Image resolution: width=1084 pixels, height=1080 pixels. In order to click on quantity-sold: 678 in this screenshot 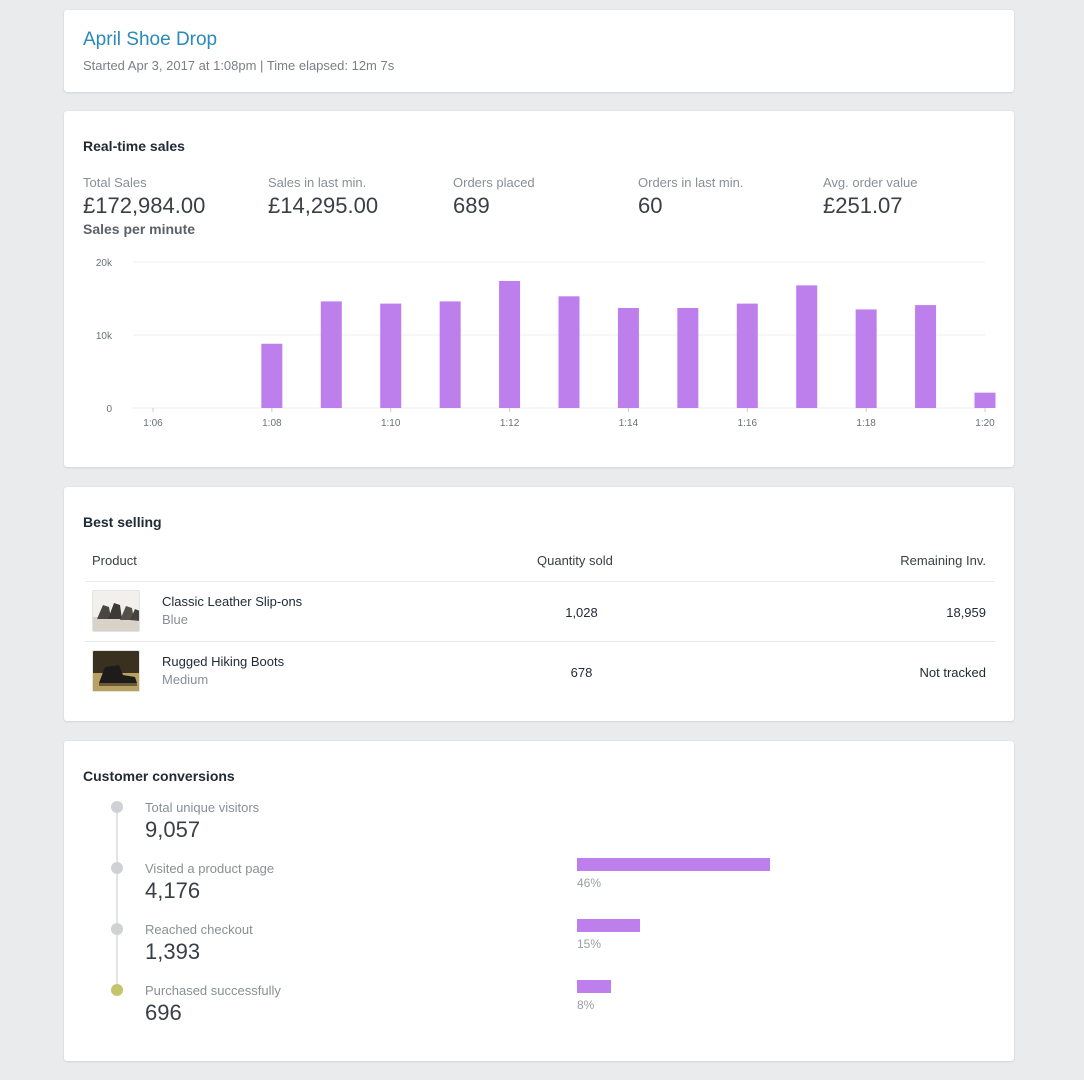, I will do `click(581, 672)`.